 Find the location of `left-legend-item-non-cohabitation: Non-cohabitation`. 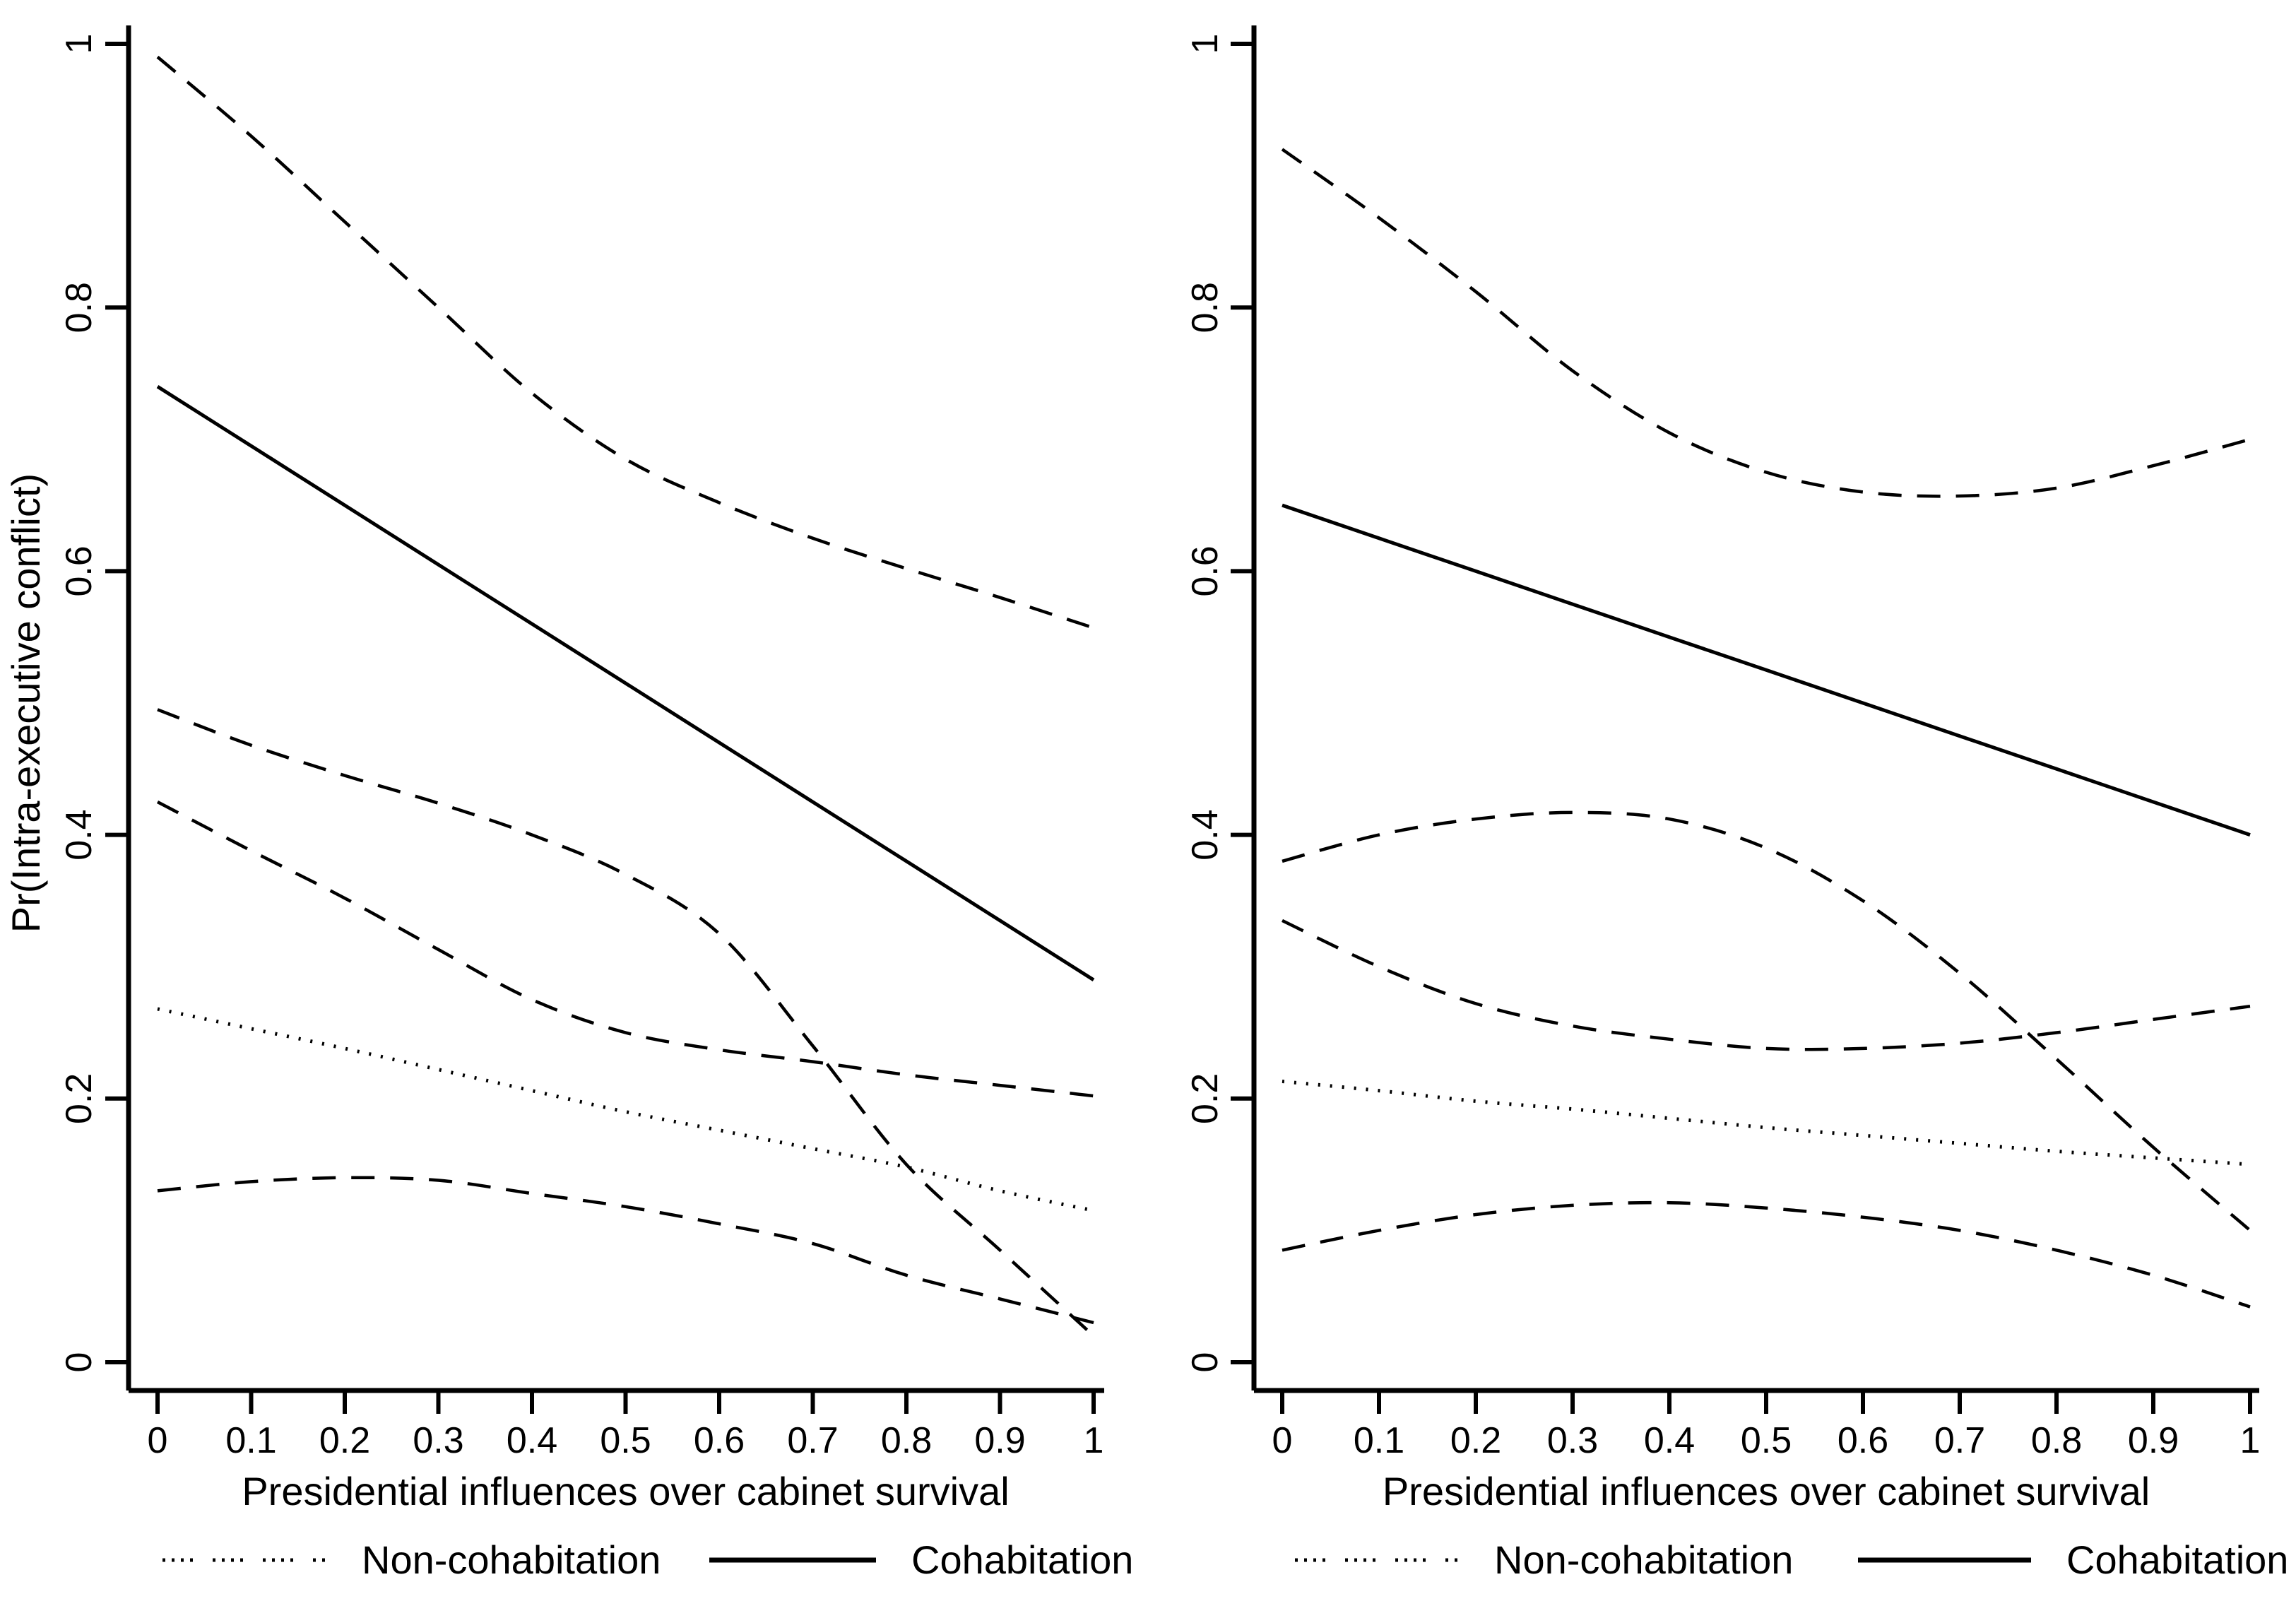

left-legend-item-non-cohabitation: Non-cohabitation is located at coordinates (412, 1559).